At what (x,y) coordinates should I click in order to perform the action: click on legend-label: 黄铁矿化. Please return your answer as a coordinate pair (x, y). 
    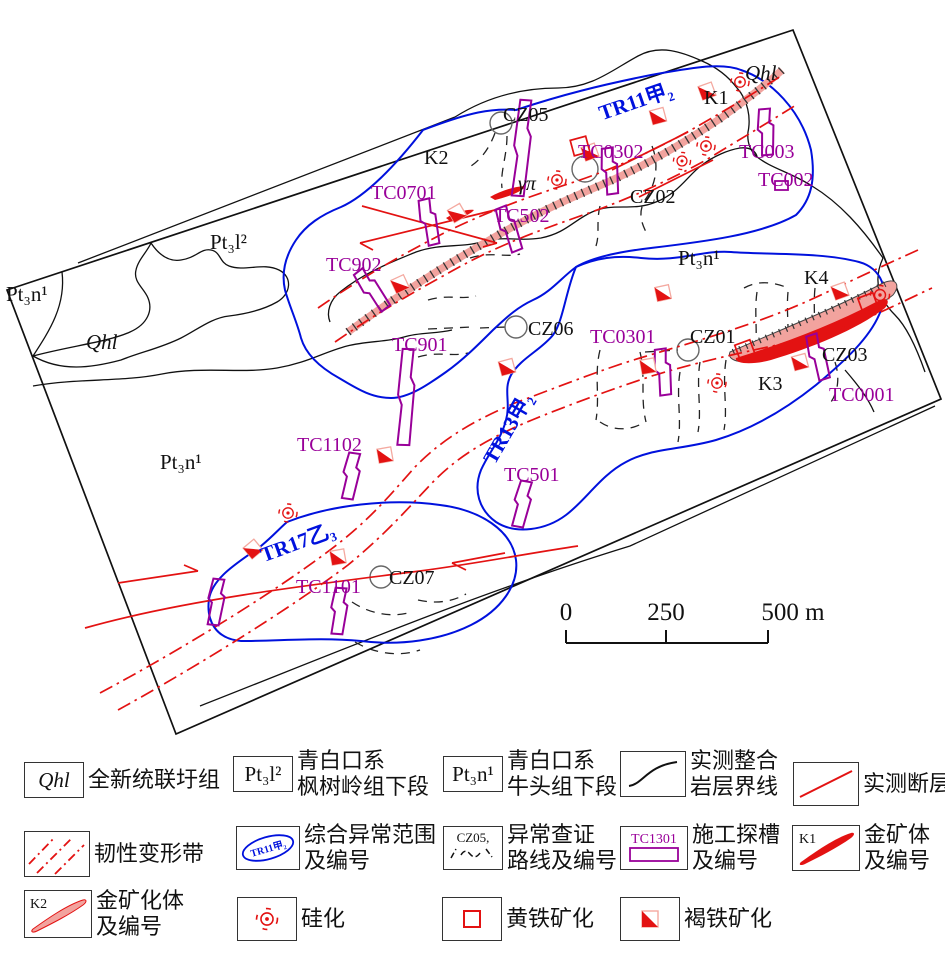
    Looking at the image, I should click on (550, 919).